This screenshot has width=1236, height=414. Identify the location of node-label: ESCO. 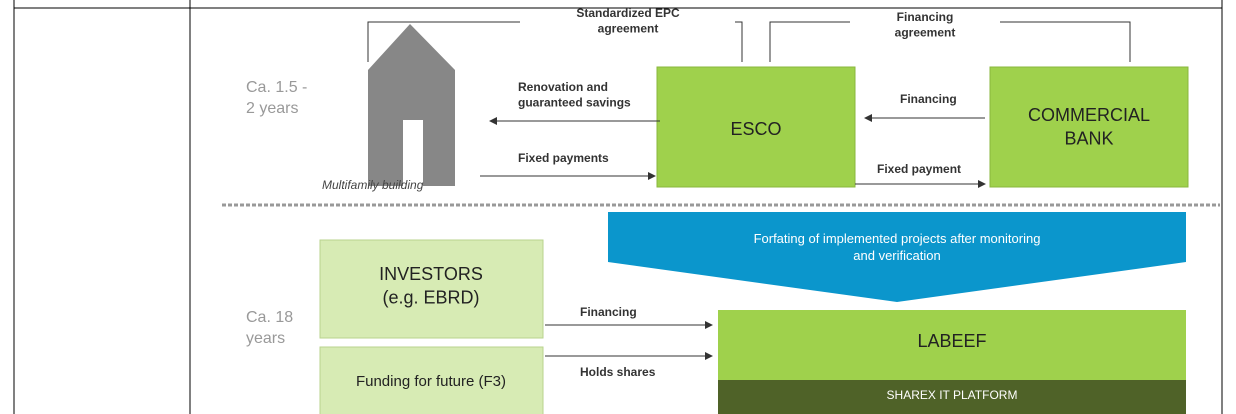
(755, 129).